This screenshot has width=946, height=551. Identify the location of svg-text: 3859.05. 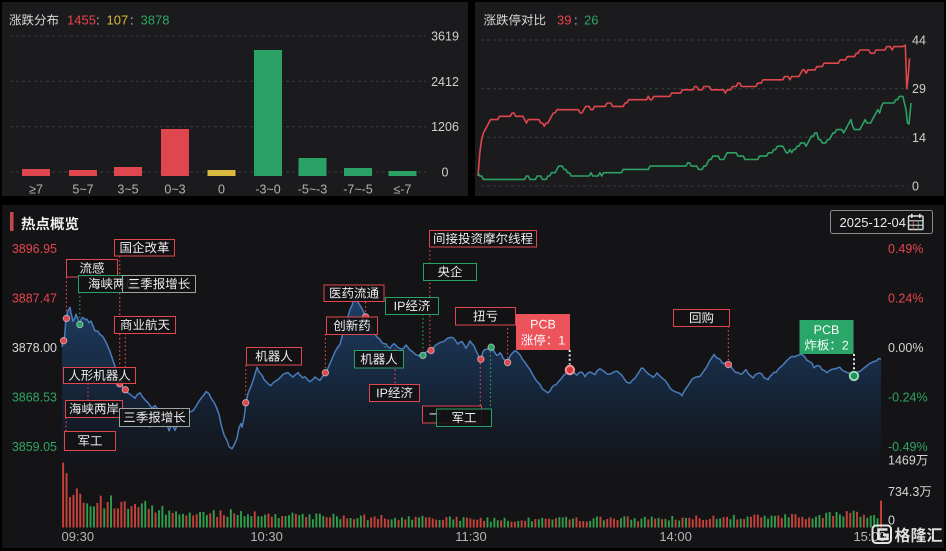
(34, 447).